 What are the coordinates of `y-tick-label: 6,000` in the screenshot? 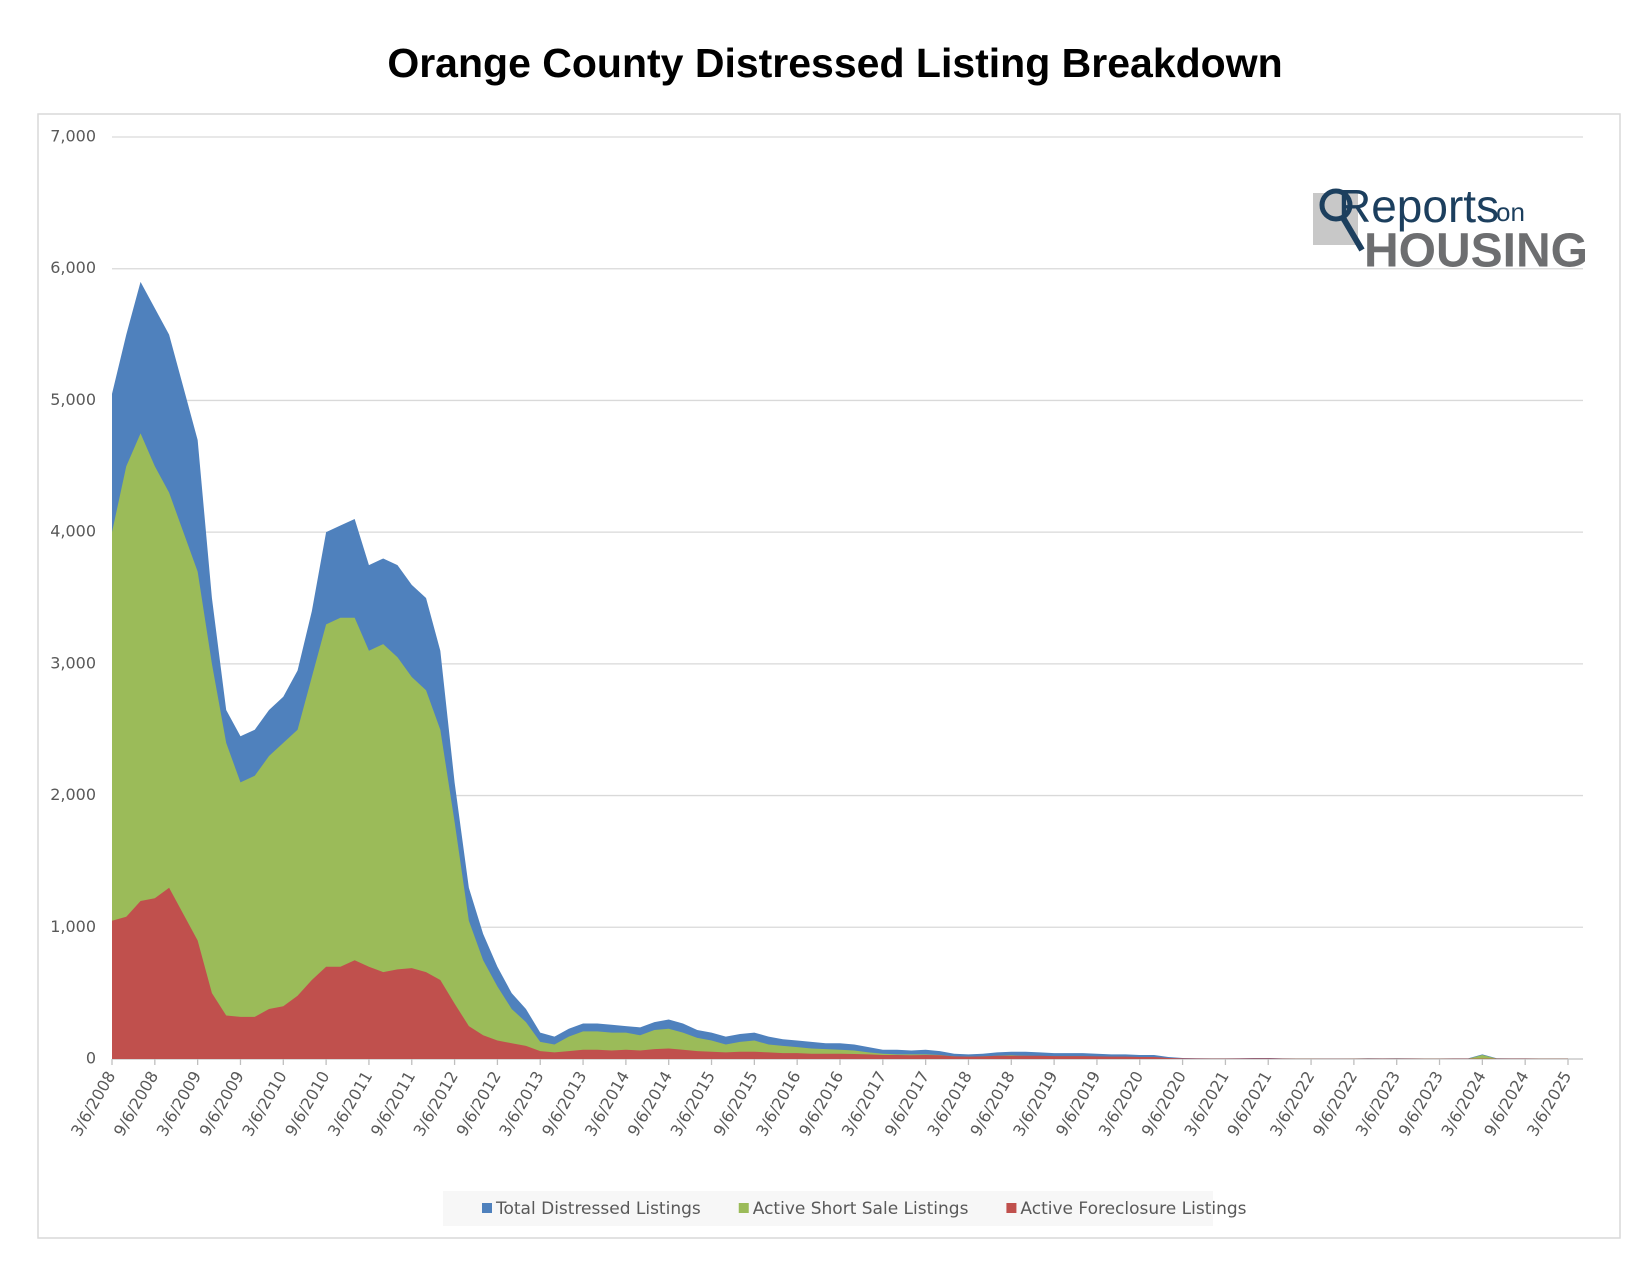 It's located at (73, 267).